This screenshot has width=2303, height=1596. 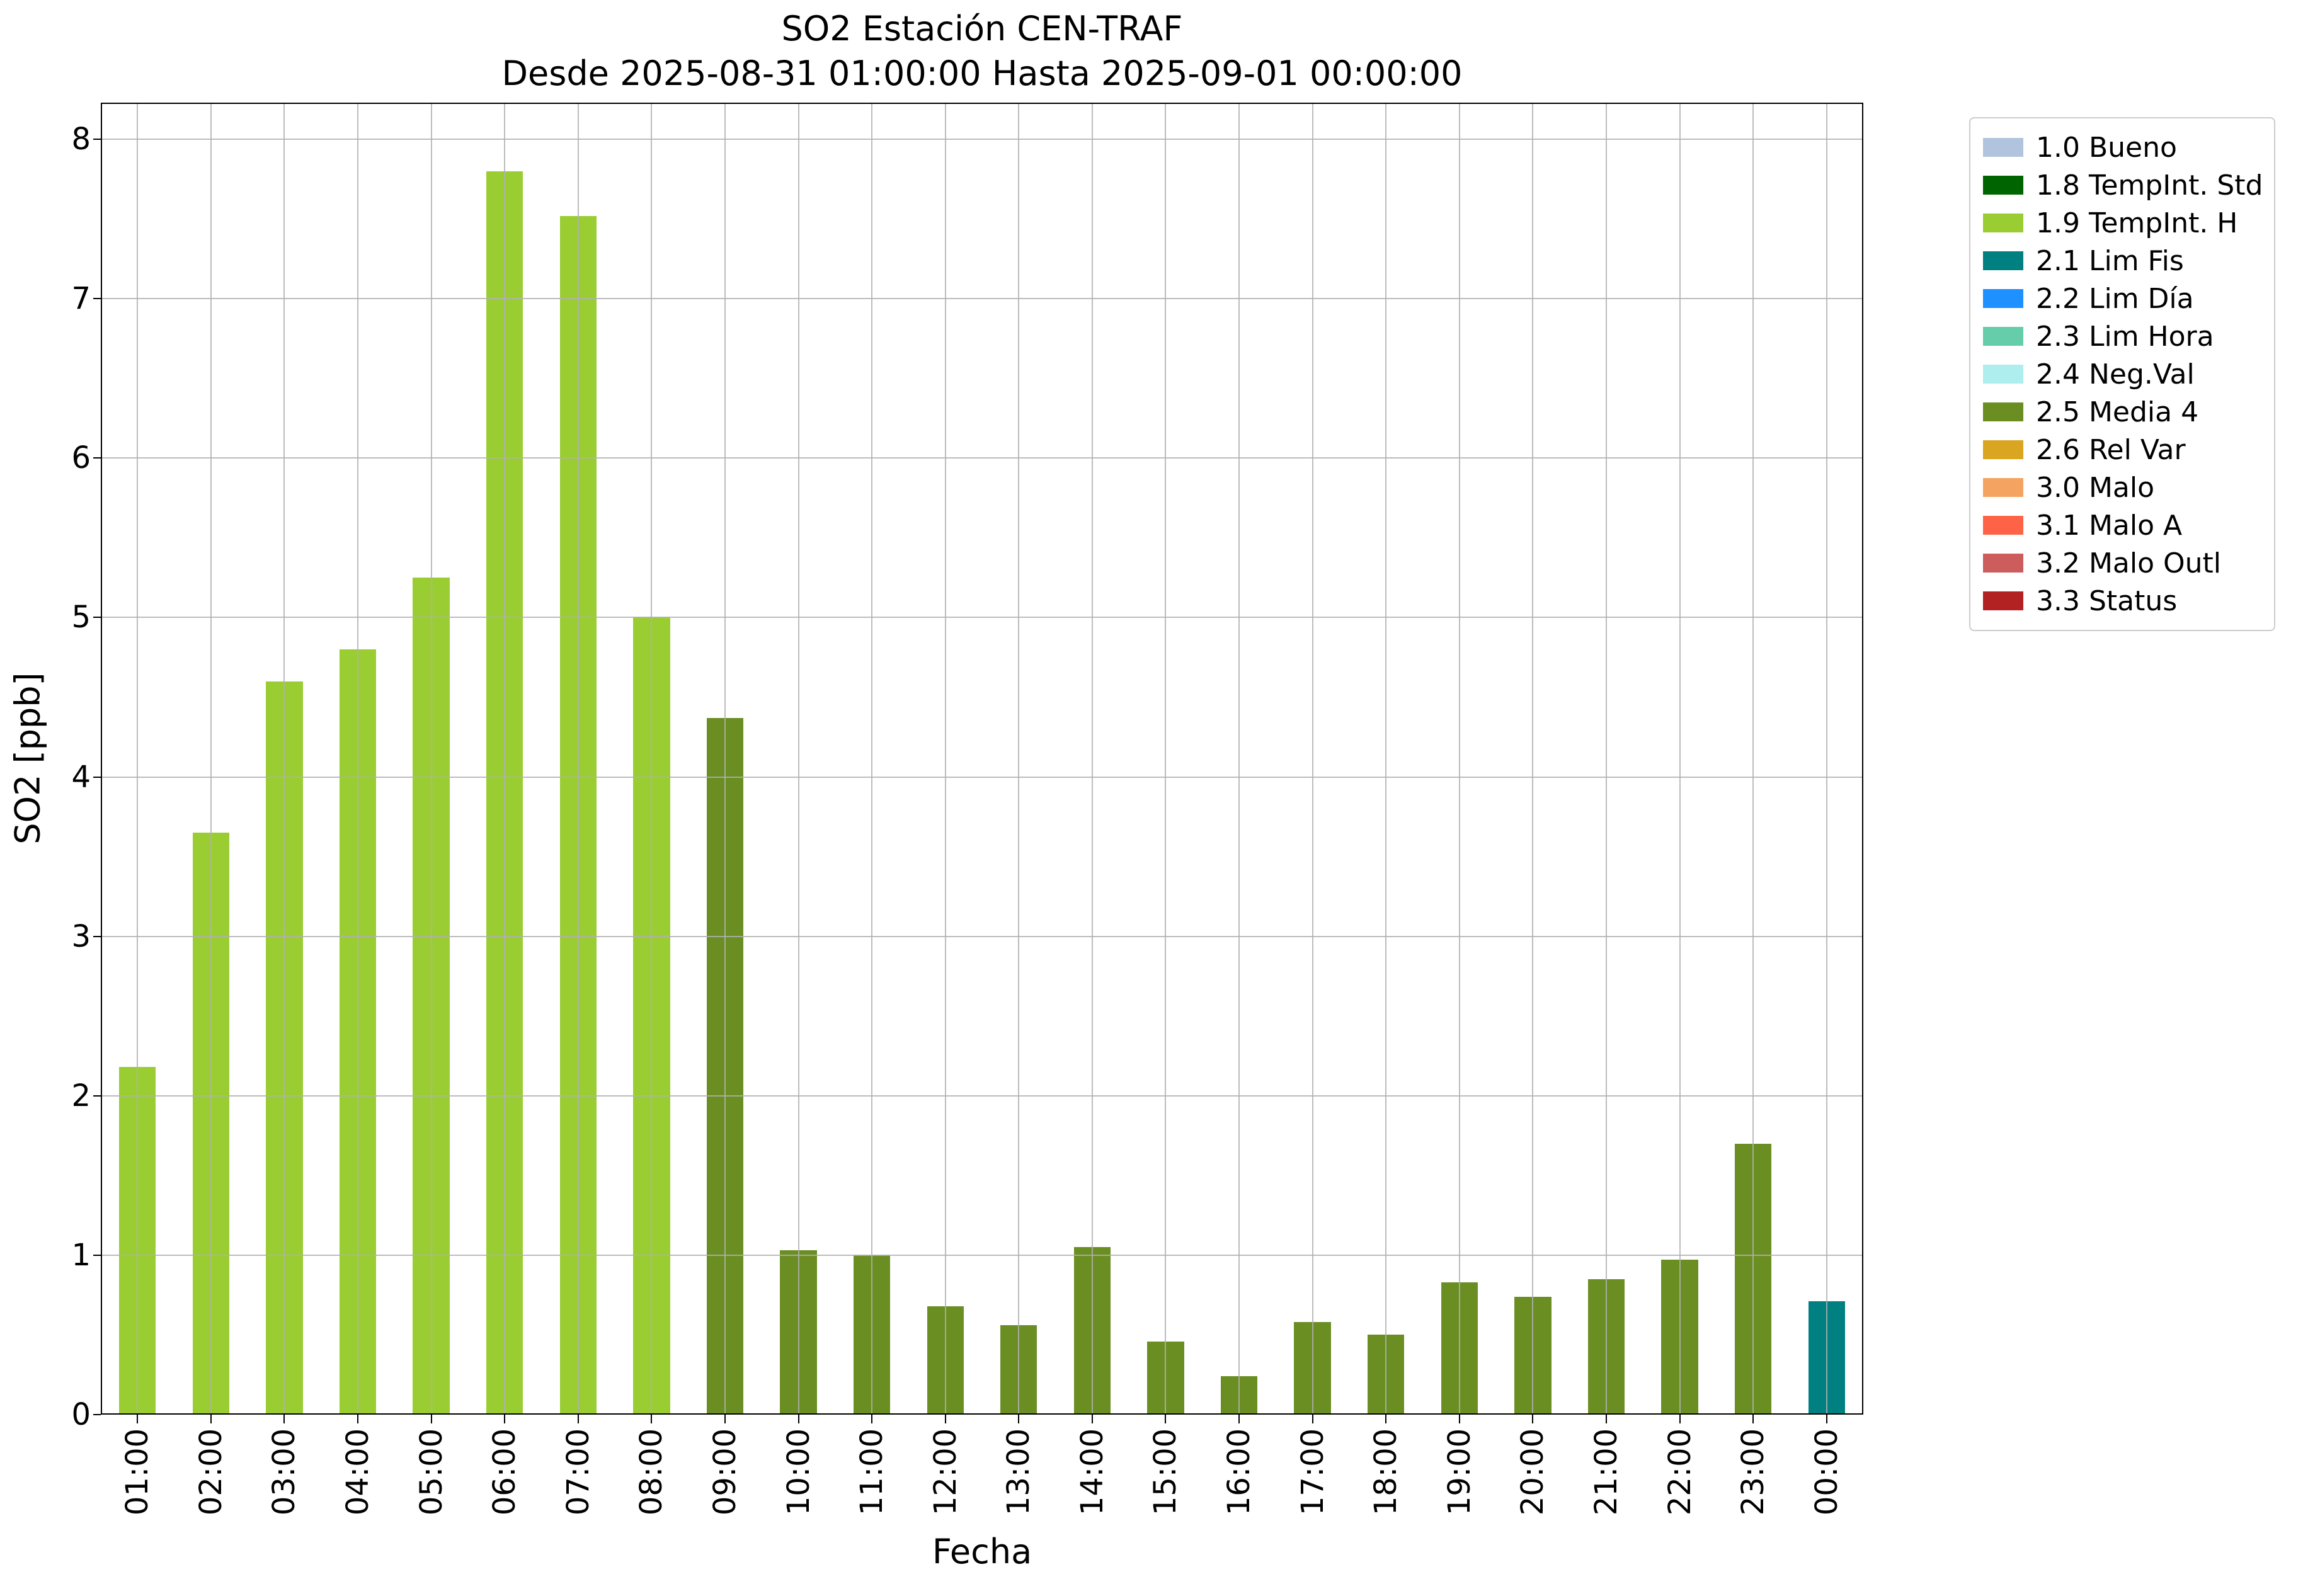 I want to click on legend-label: 1.9 TempInt. H, so click(x=2137, y=223).